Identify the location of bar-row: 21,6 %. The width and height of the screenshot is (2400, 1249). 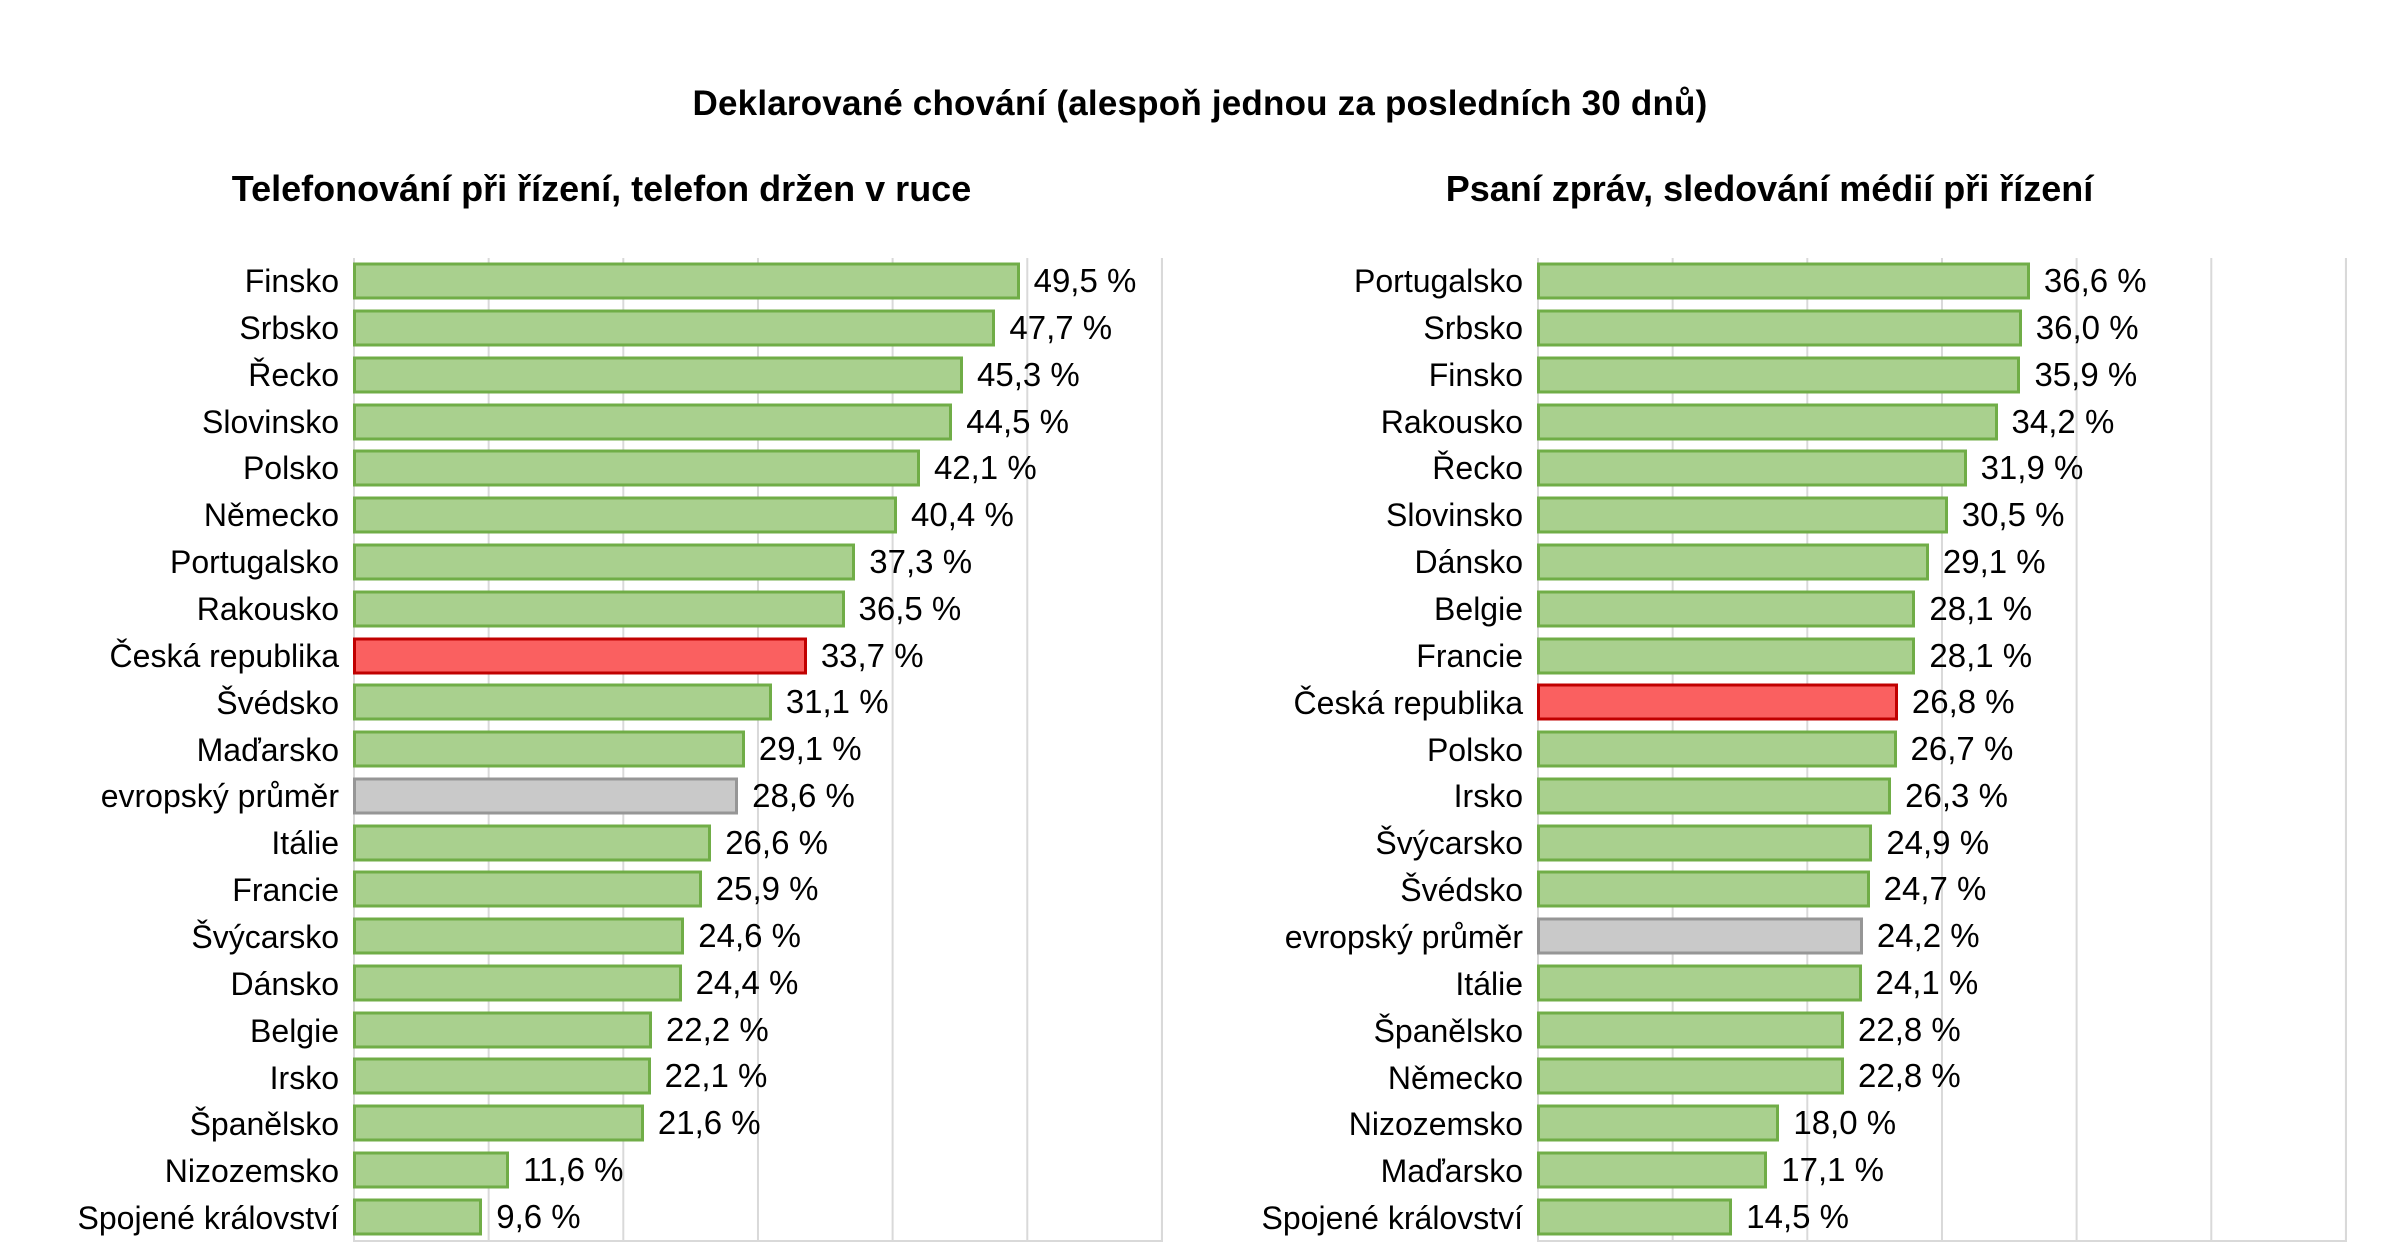
(757, 1123).